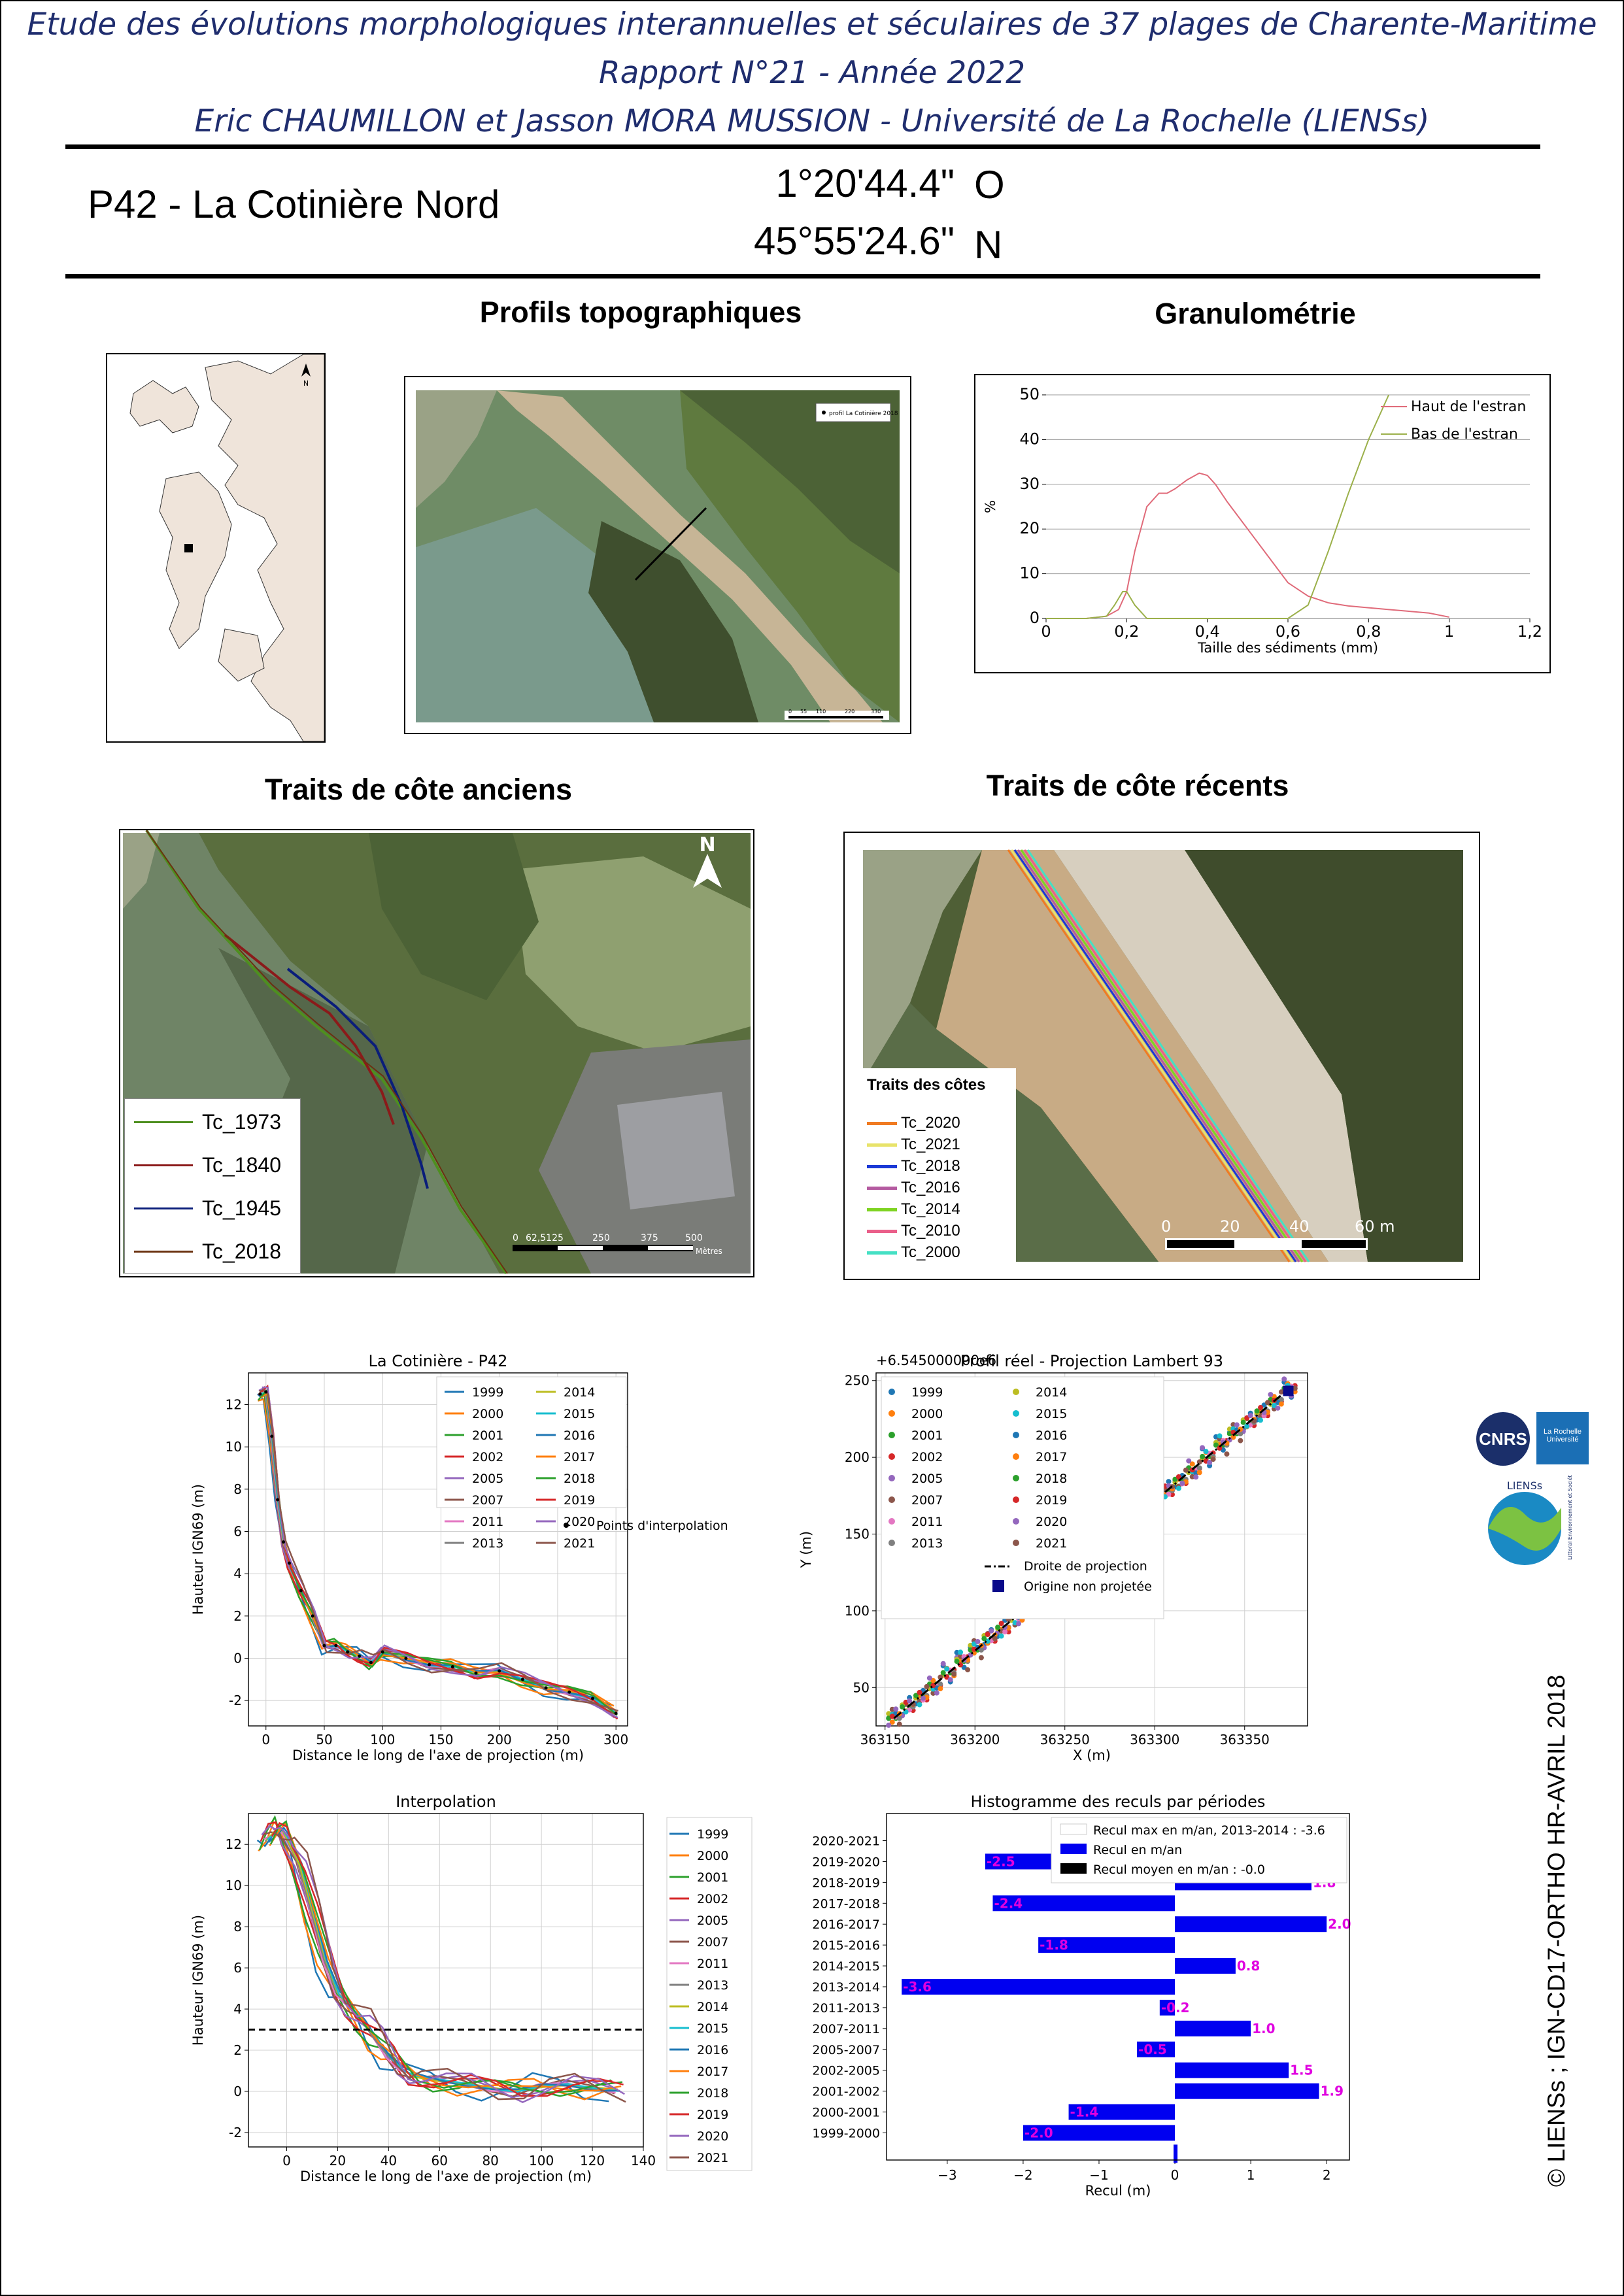 This screenshot has height=2296, width=1624. What do you see at coordinates (1005, 1632) in the screenshot?
I see `profile-point-2011` at bounding box center [1005, 1632].